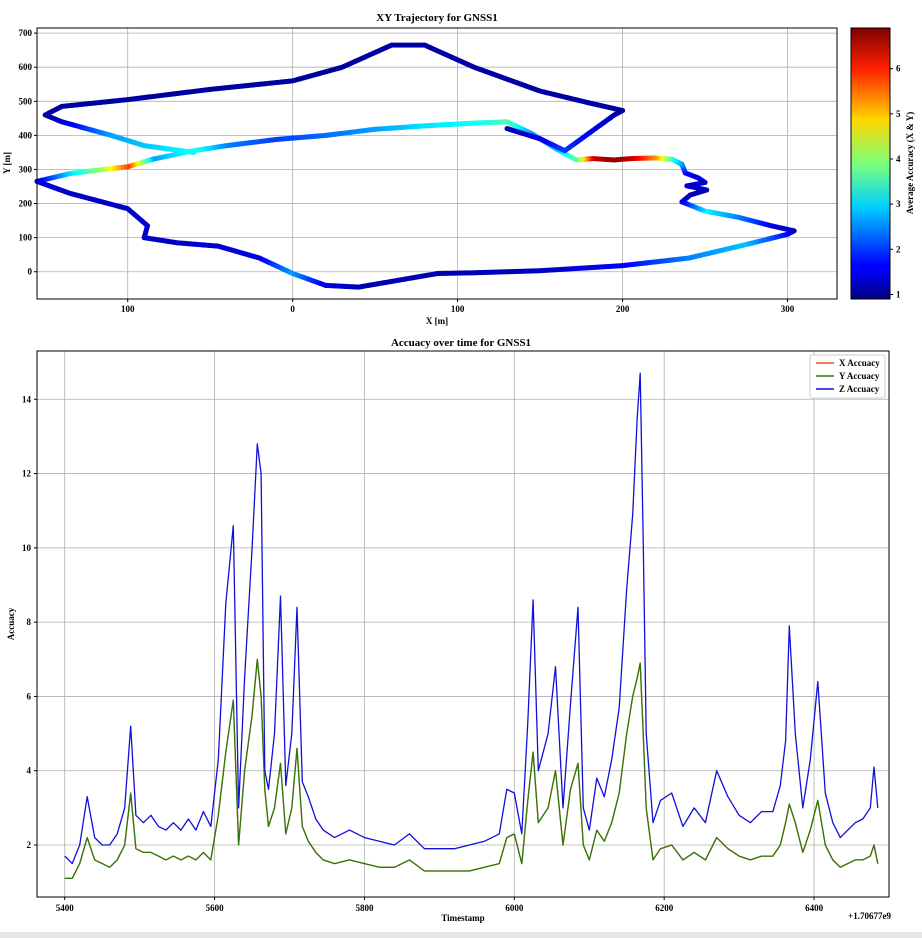 The width and height of the screenshot is (922, 938). Describe the element at coordinates (65, 908) in the screenshot. I see `accuracy-x-tick-label: 5400` at that location.